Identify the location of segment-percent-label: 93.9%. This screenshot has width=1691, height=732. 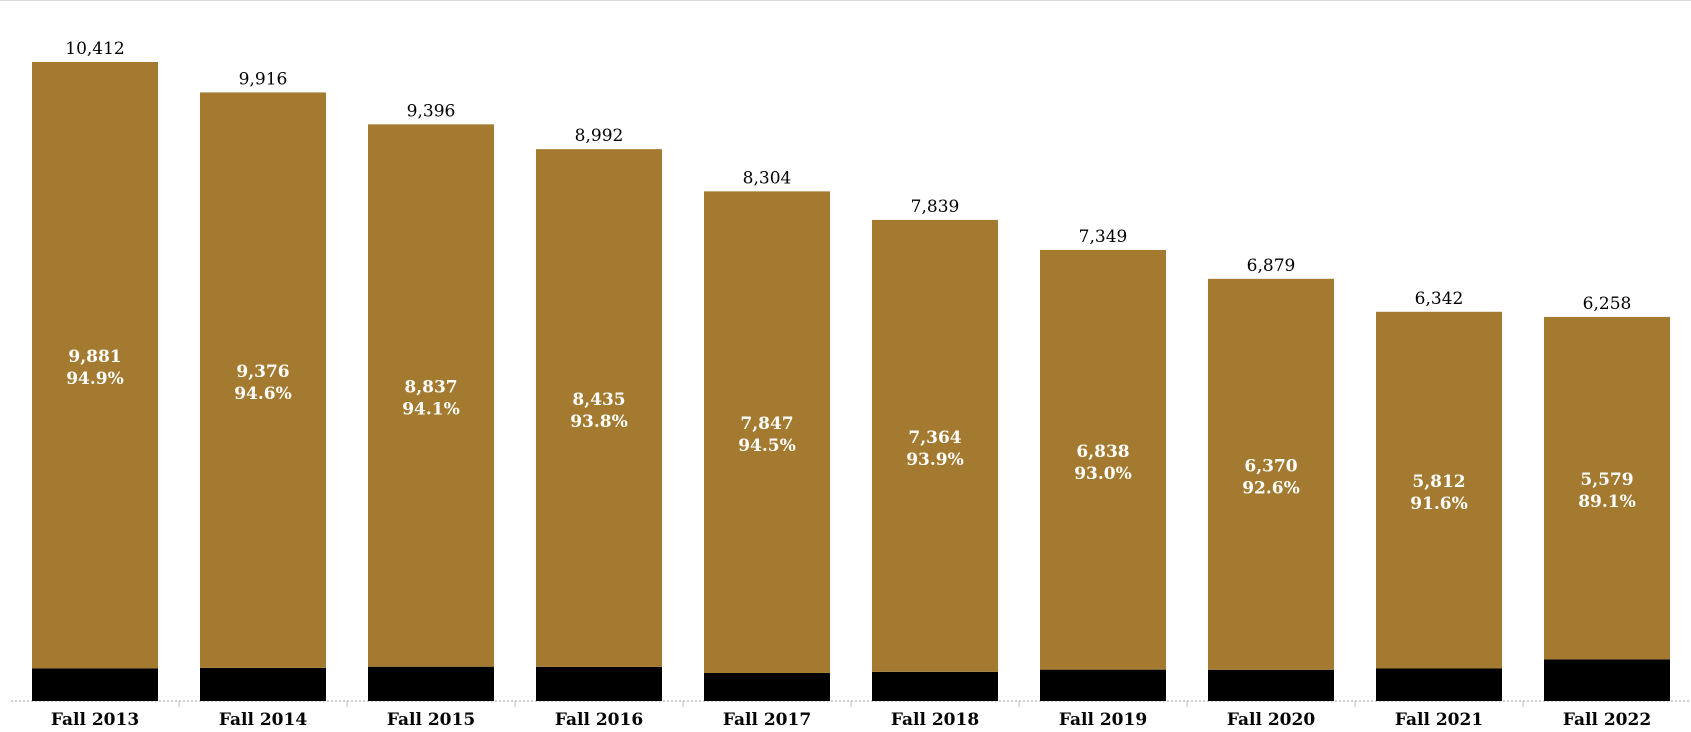
(935, 460).